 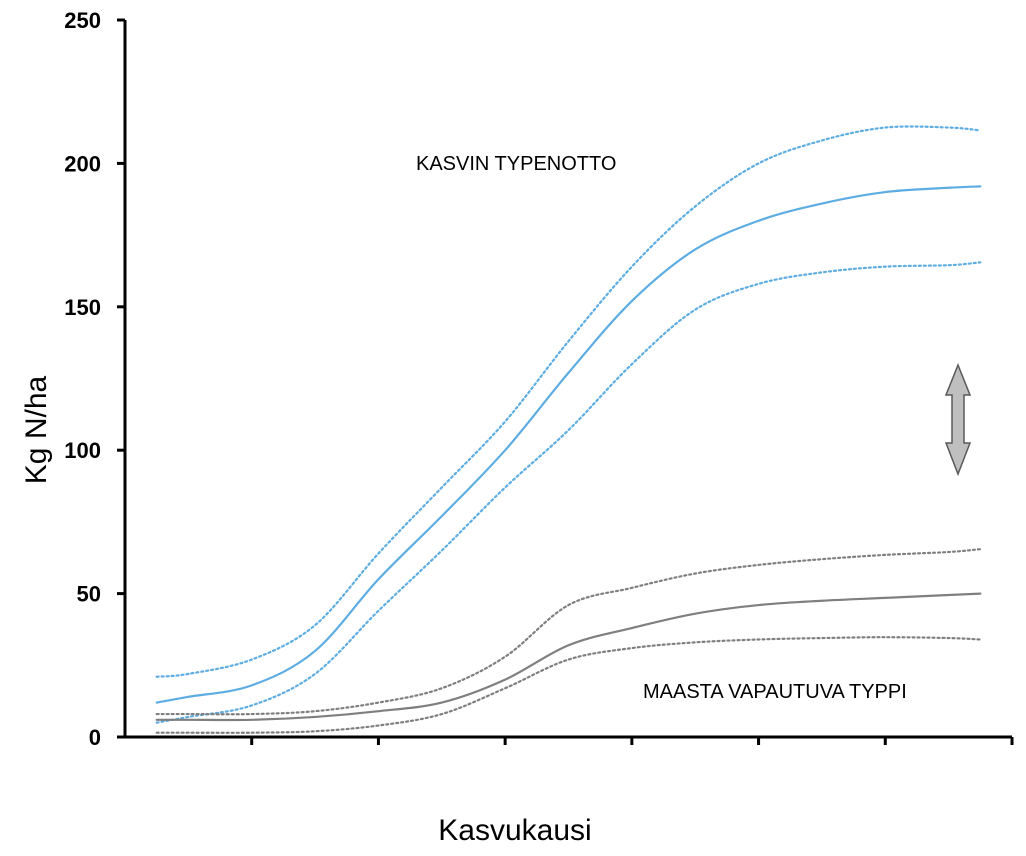 I want to click on annotation-uptake: KASVIN TYPENOTTO, so click(x=516, y=164).